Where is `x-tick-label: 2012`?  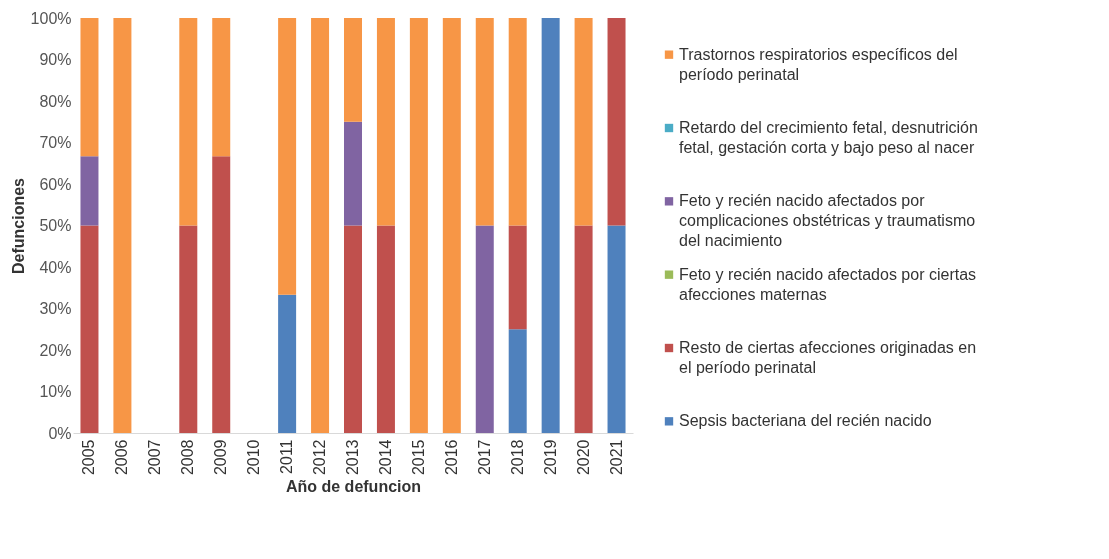
x-tick-label: 2012 is located at coordinates (320, 457).